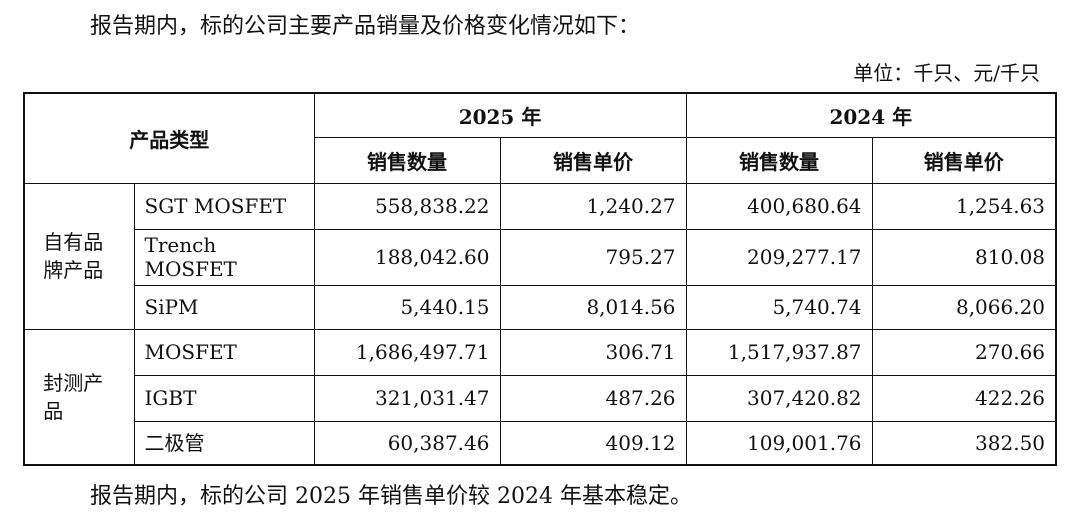 The width and height of the screenshot is (1080, 530). Describe the element at coordinates (779, 257) in the screenshot. I see `qty-2024: 209,277.17` at that location.